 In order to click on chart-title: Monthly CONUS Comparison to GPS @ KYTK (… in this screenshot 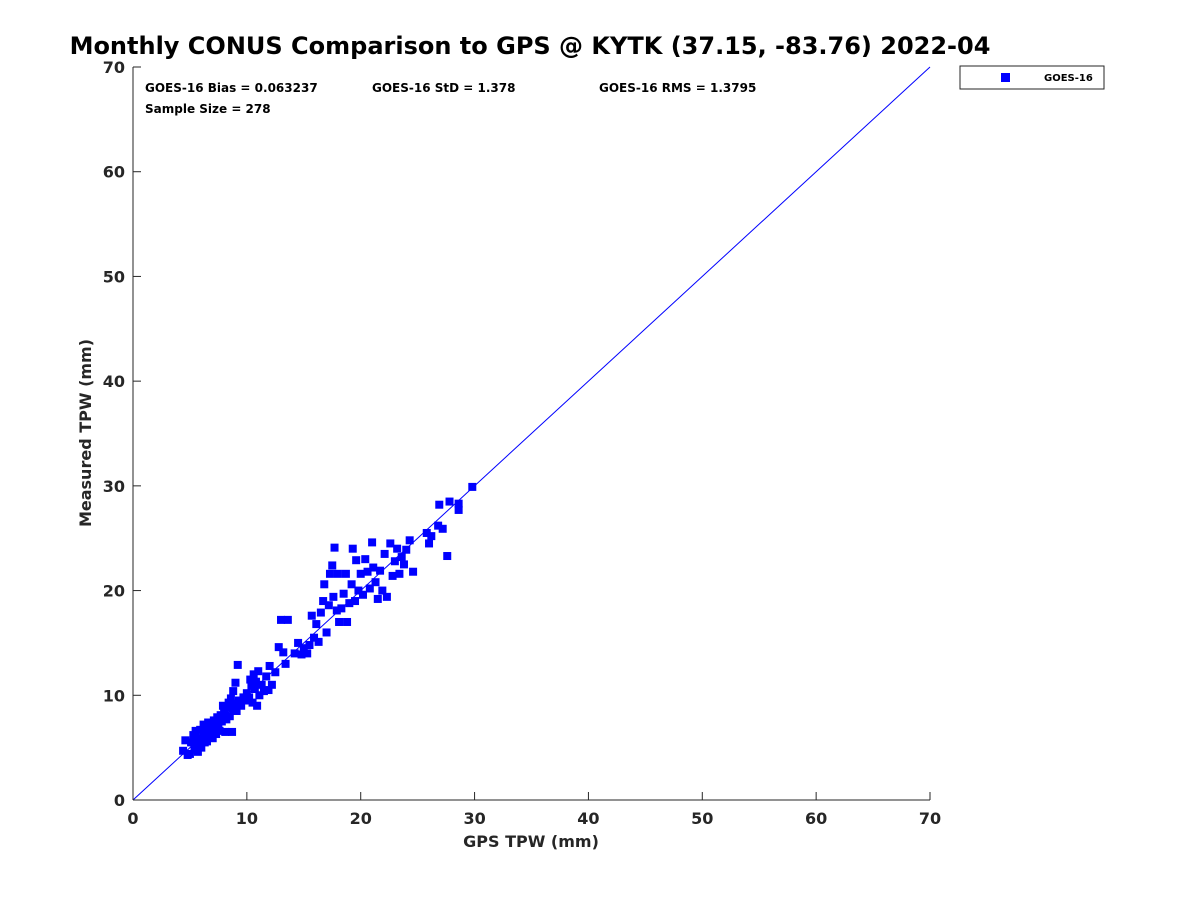, I will do `click(530, 46)`.